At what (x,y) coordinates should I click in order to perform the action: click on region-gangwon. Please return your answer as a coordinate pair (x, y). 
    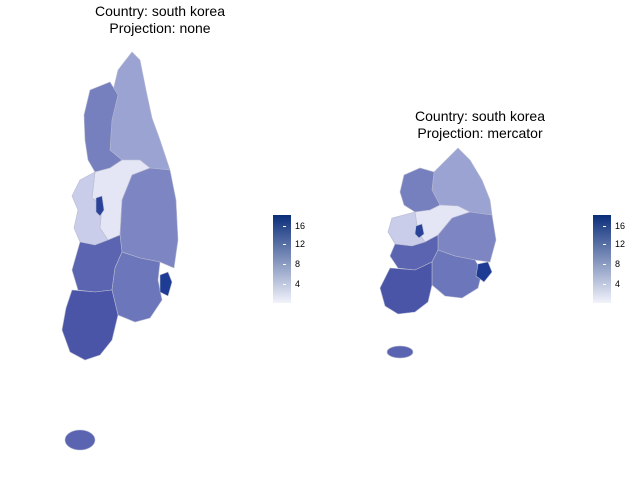
    Looking at the image, I should click on (140, 111).